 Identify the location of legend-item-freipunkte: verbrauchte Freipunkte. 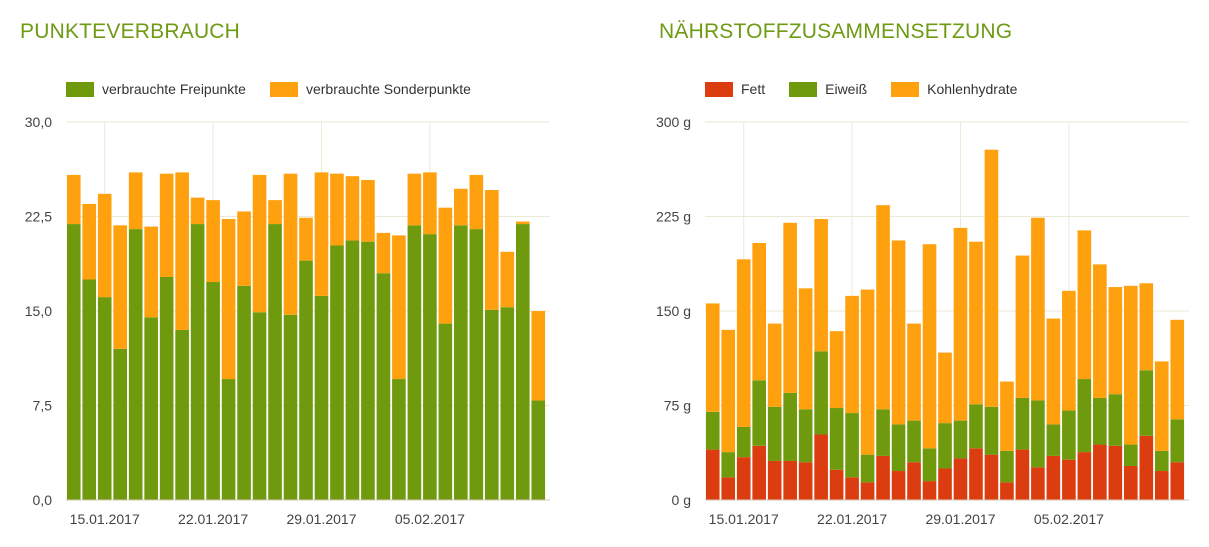
(156, 89).